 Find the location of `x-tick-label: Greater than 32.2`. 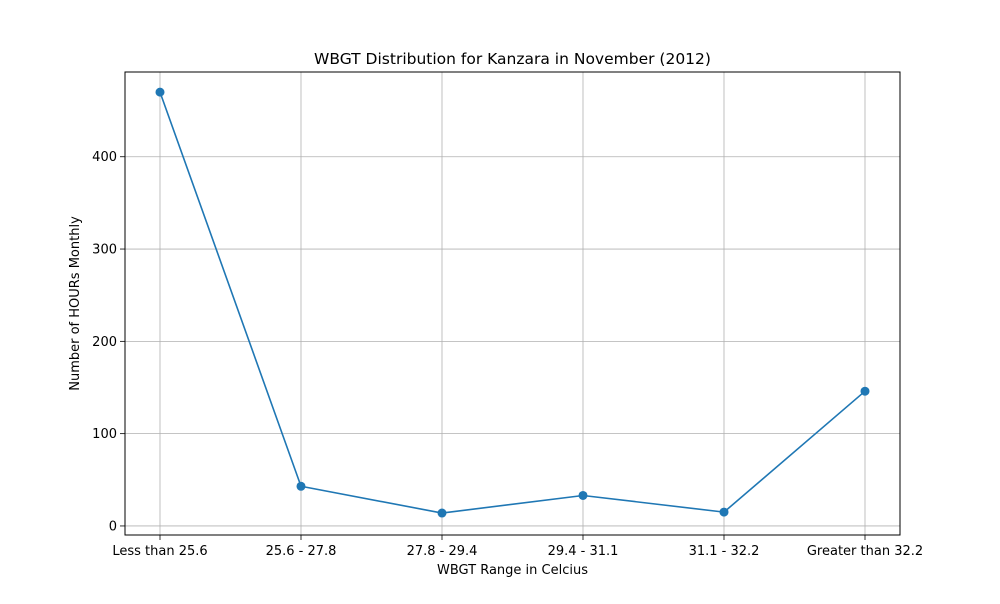

x-tick-label: Greater than 32.2 is located at coordinates (865, 551).